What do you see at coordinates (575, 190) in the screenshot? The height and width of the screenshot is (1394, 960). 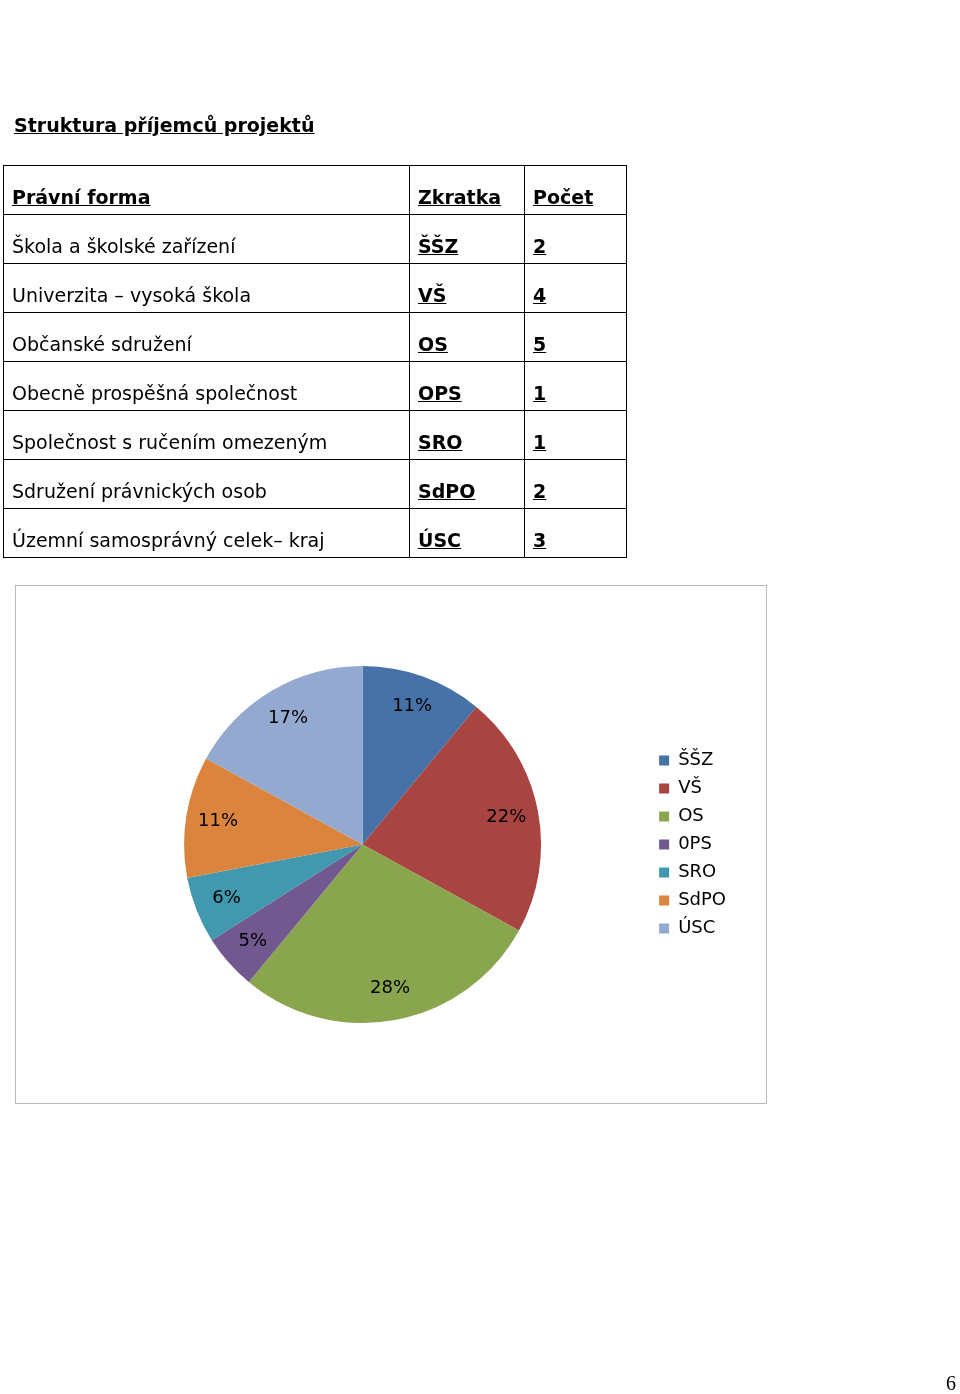 I see `text: Počet` at bounding box center [575, 190].